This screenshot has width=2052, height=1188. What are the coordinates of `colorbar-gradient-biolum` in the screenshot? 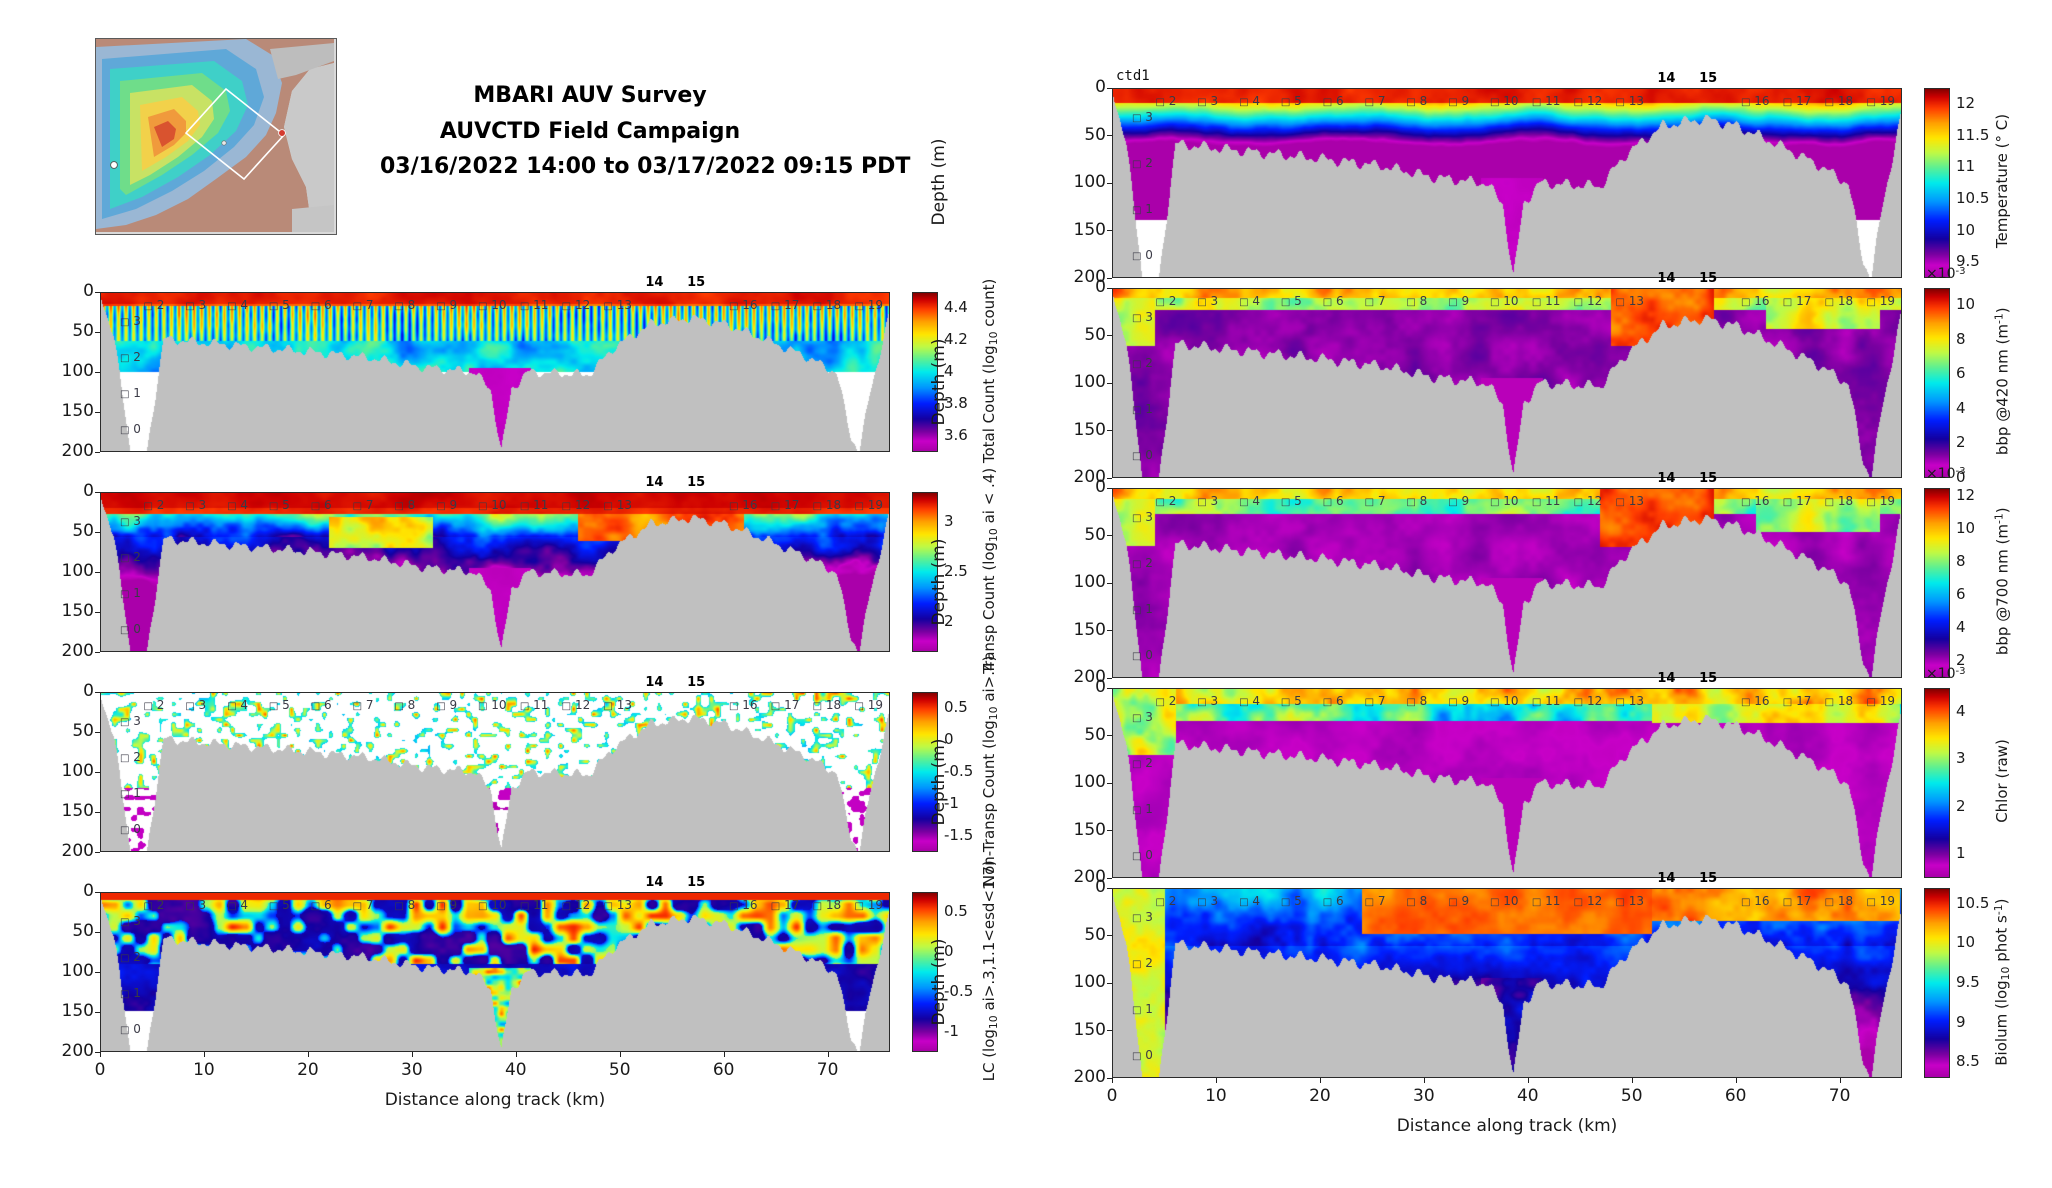 It's located at (1937, 983).